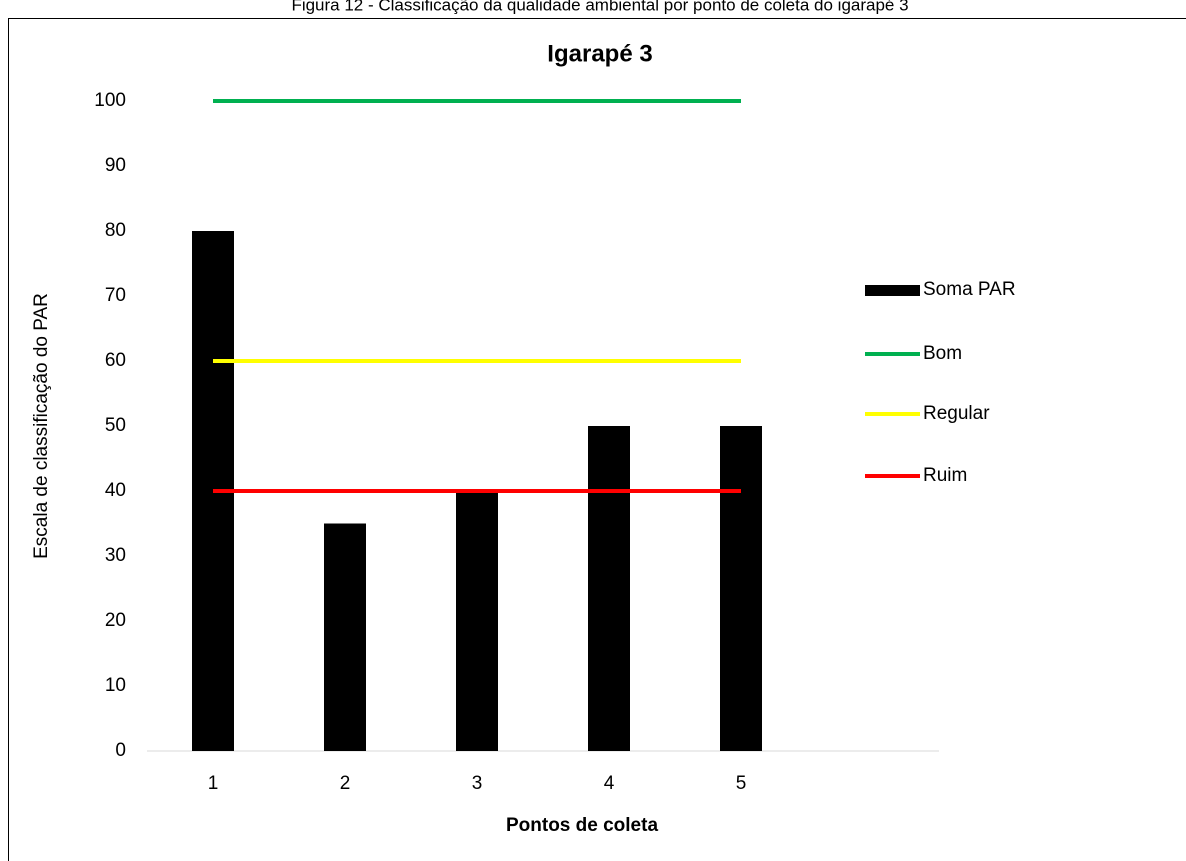 Image resolution: width=1186 pixels, height=861 pixels. I want to click on x-axis-label: Pontos de coleta, so click(582, 825).